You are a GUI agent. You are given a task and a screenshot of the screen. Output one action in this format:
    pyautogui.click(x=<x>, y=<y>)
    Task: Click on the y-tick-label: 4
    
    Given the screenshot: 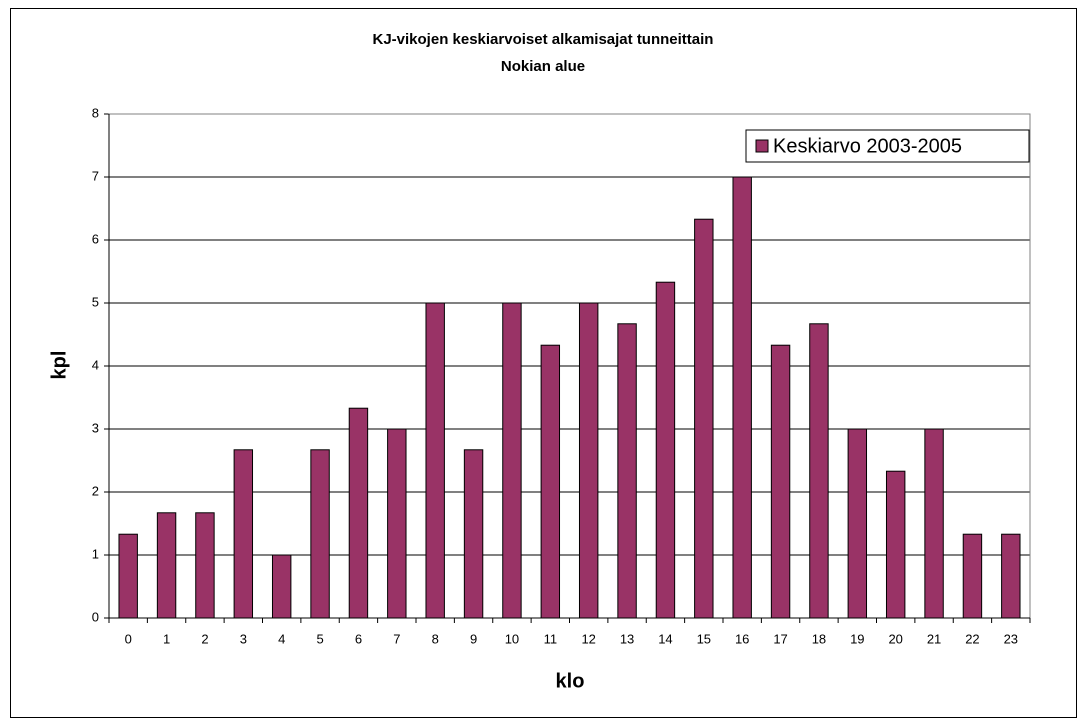 What is the action you would take?
    pyautogui.click(x=95, y=364)
    